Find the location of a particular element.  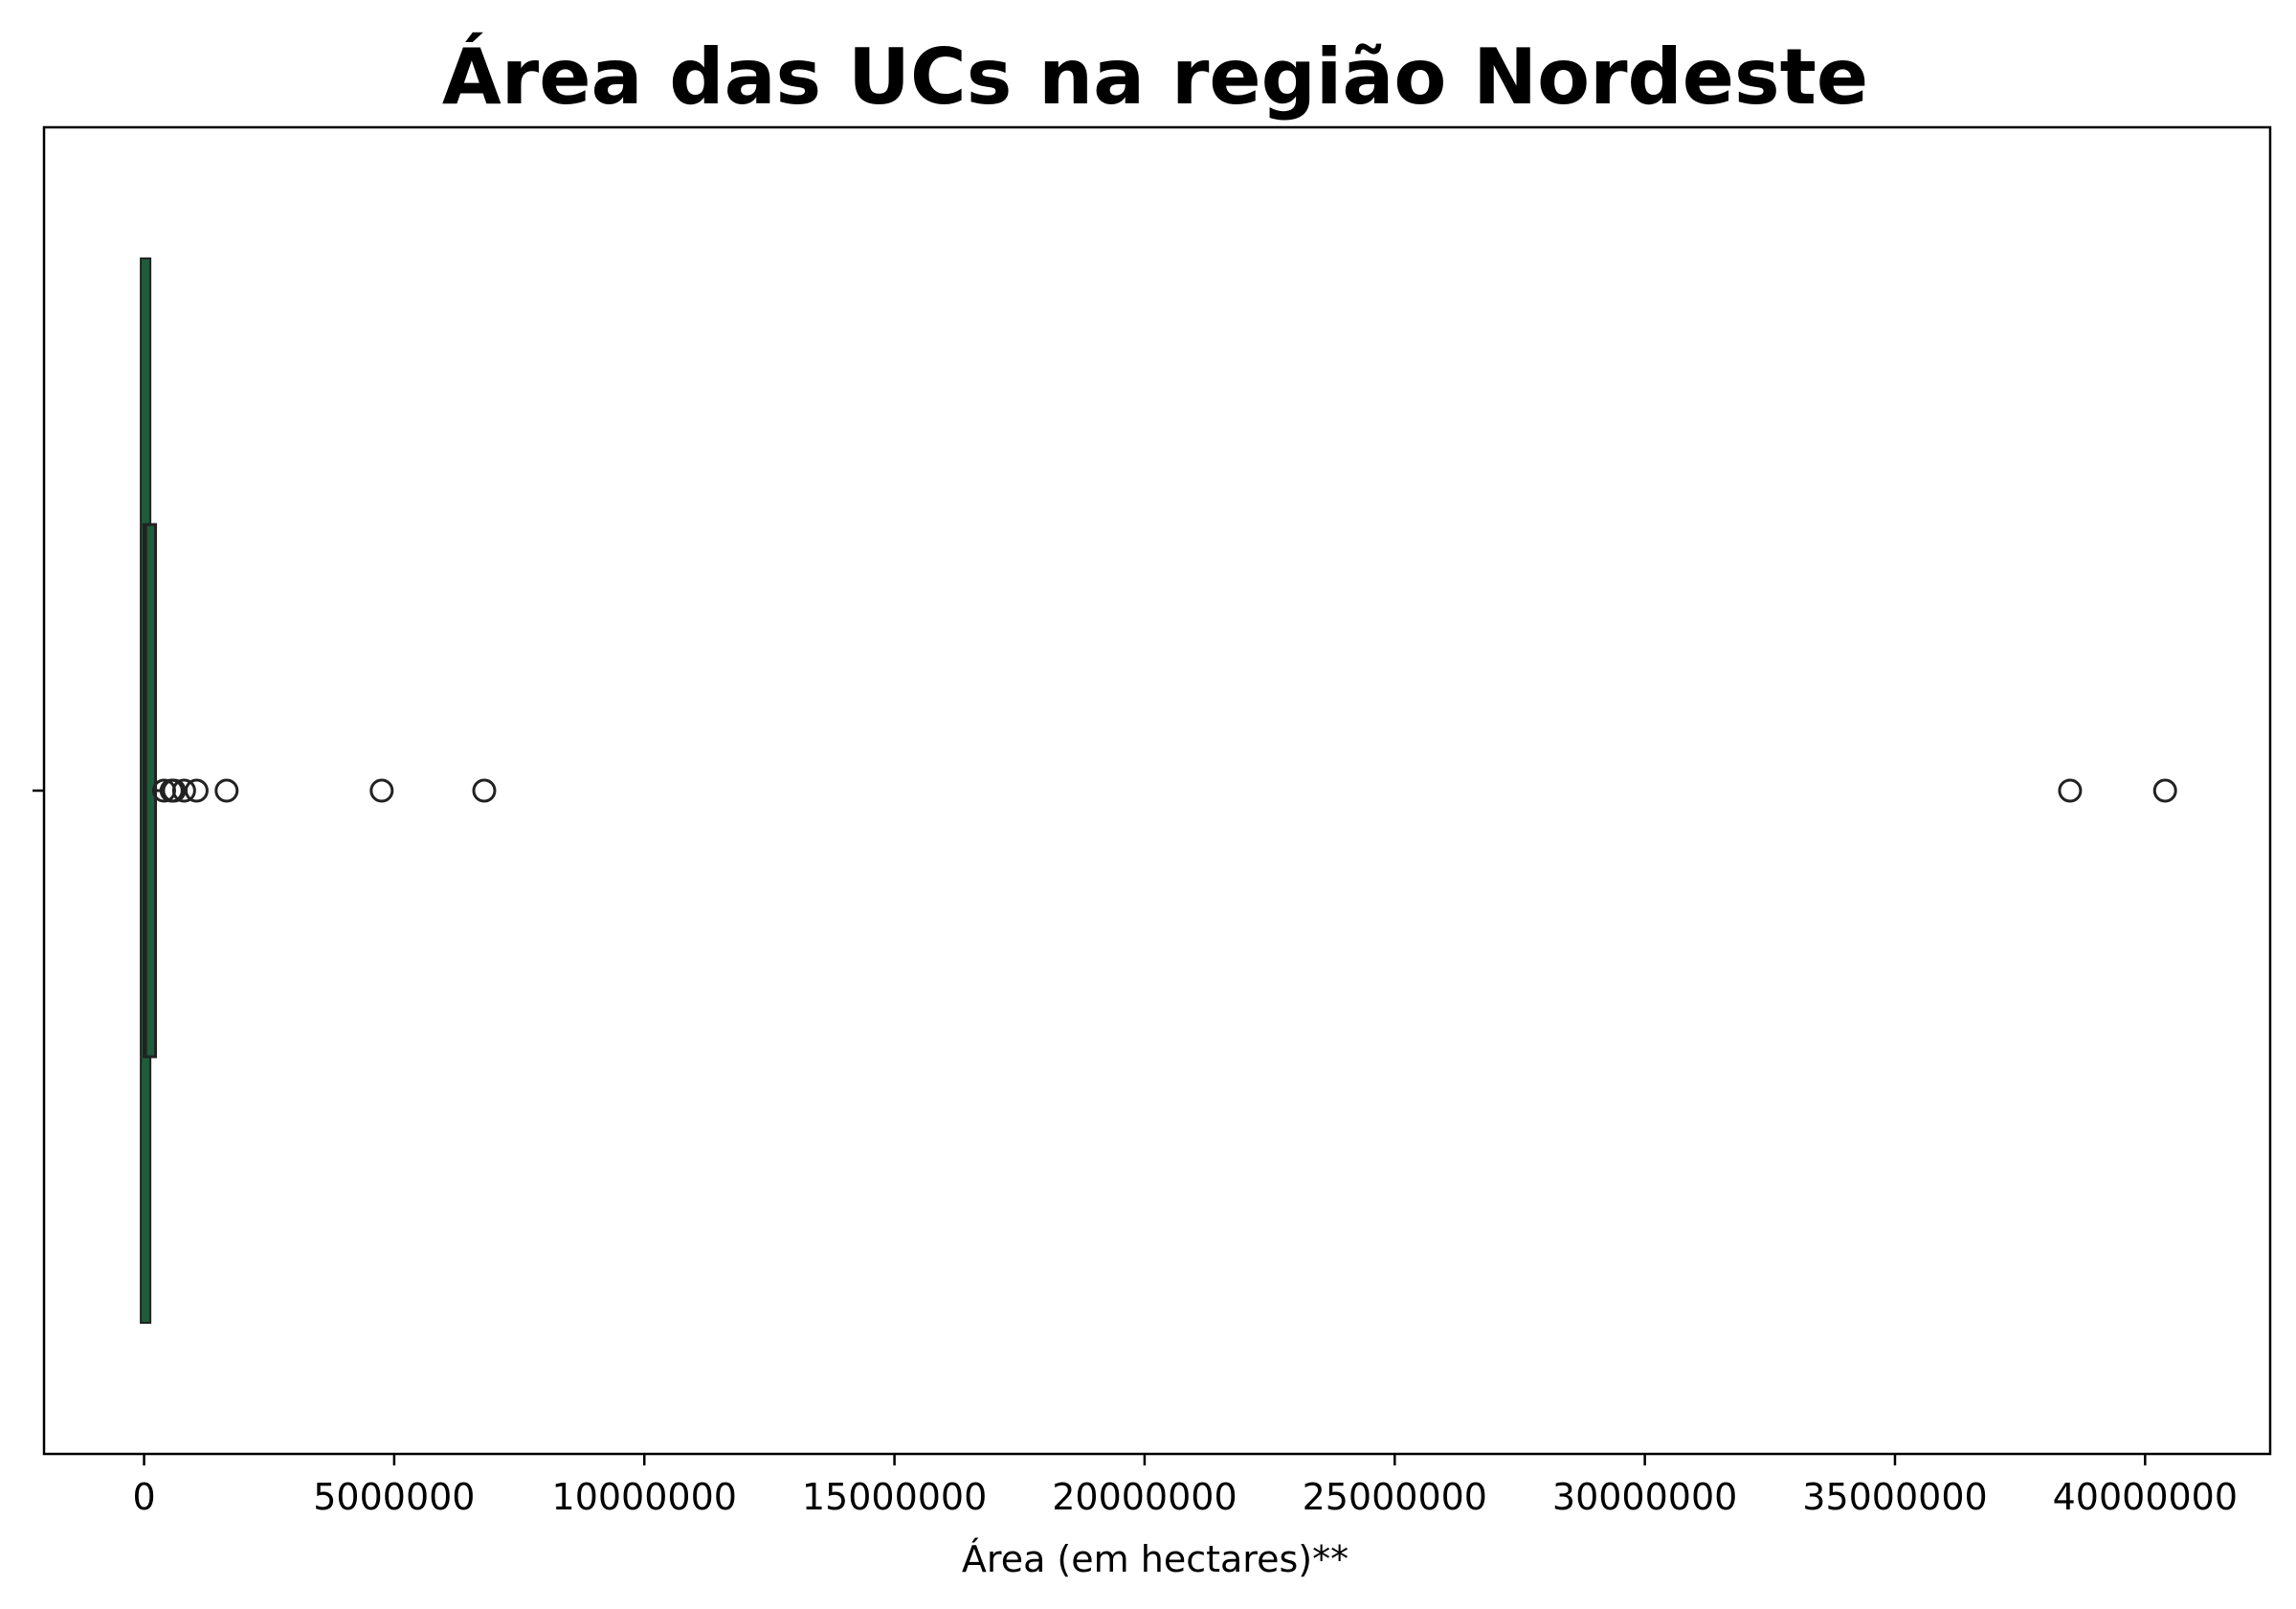

x-tick-label: 15000000 is located at coordinates (894, 1497).